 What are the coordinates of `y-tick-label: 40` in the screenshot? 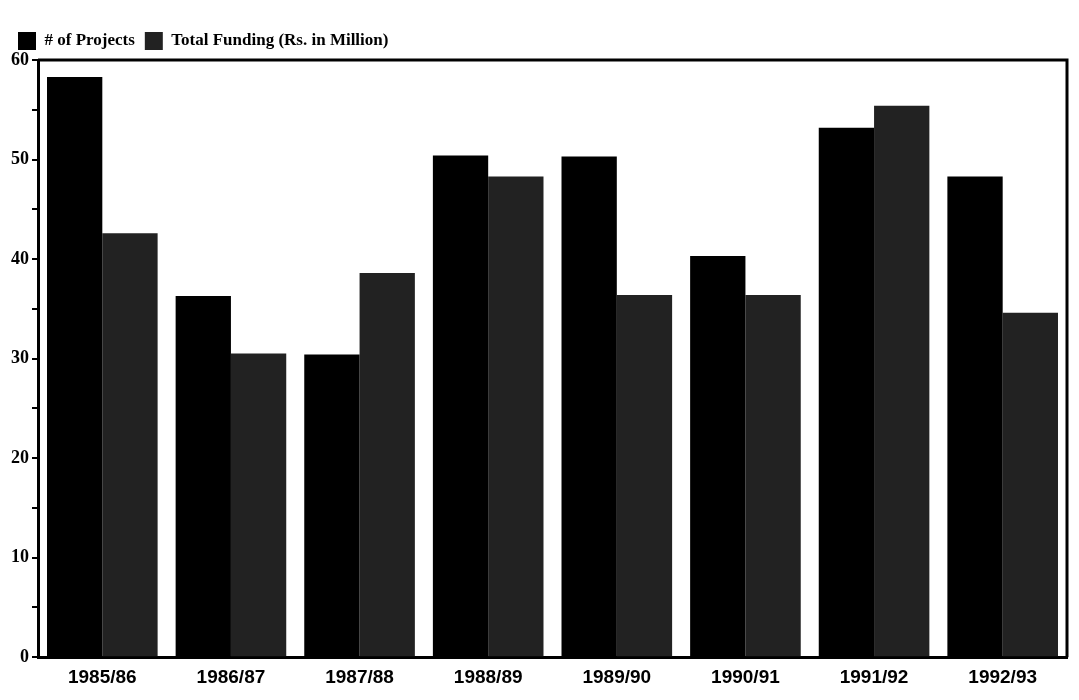 It's located at (20, 257).